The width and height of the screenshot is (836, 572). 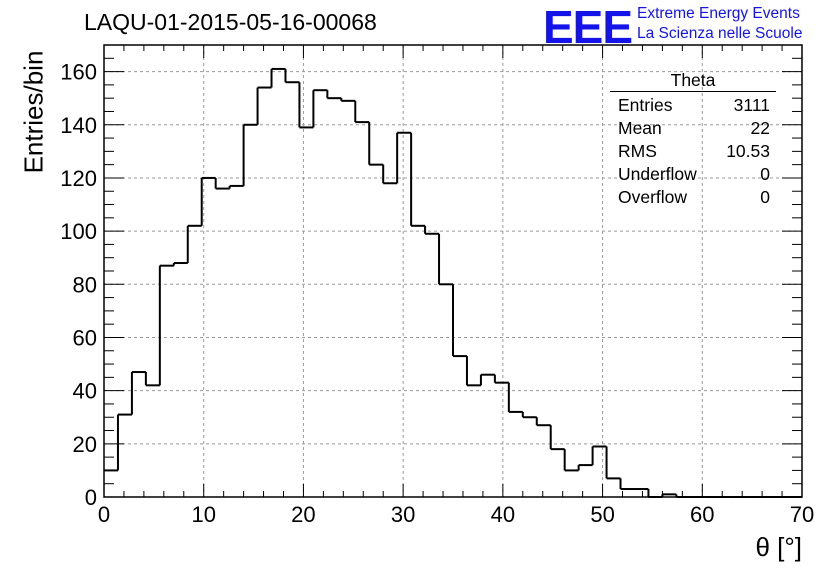 What do you see at coordinates (85, 284) in the screenshot?
I see `y-tick-label: 80` at bounding box center [85, 284].